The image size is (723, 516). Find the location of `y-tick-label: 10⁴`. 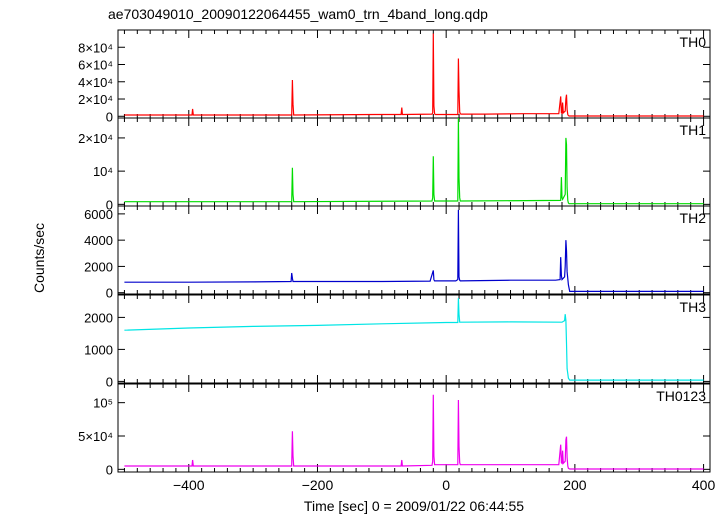

y-tick-label: 10⁴ is located at coordinates (103, 171).